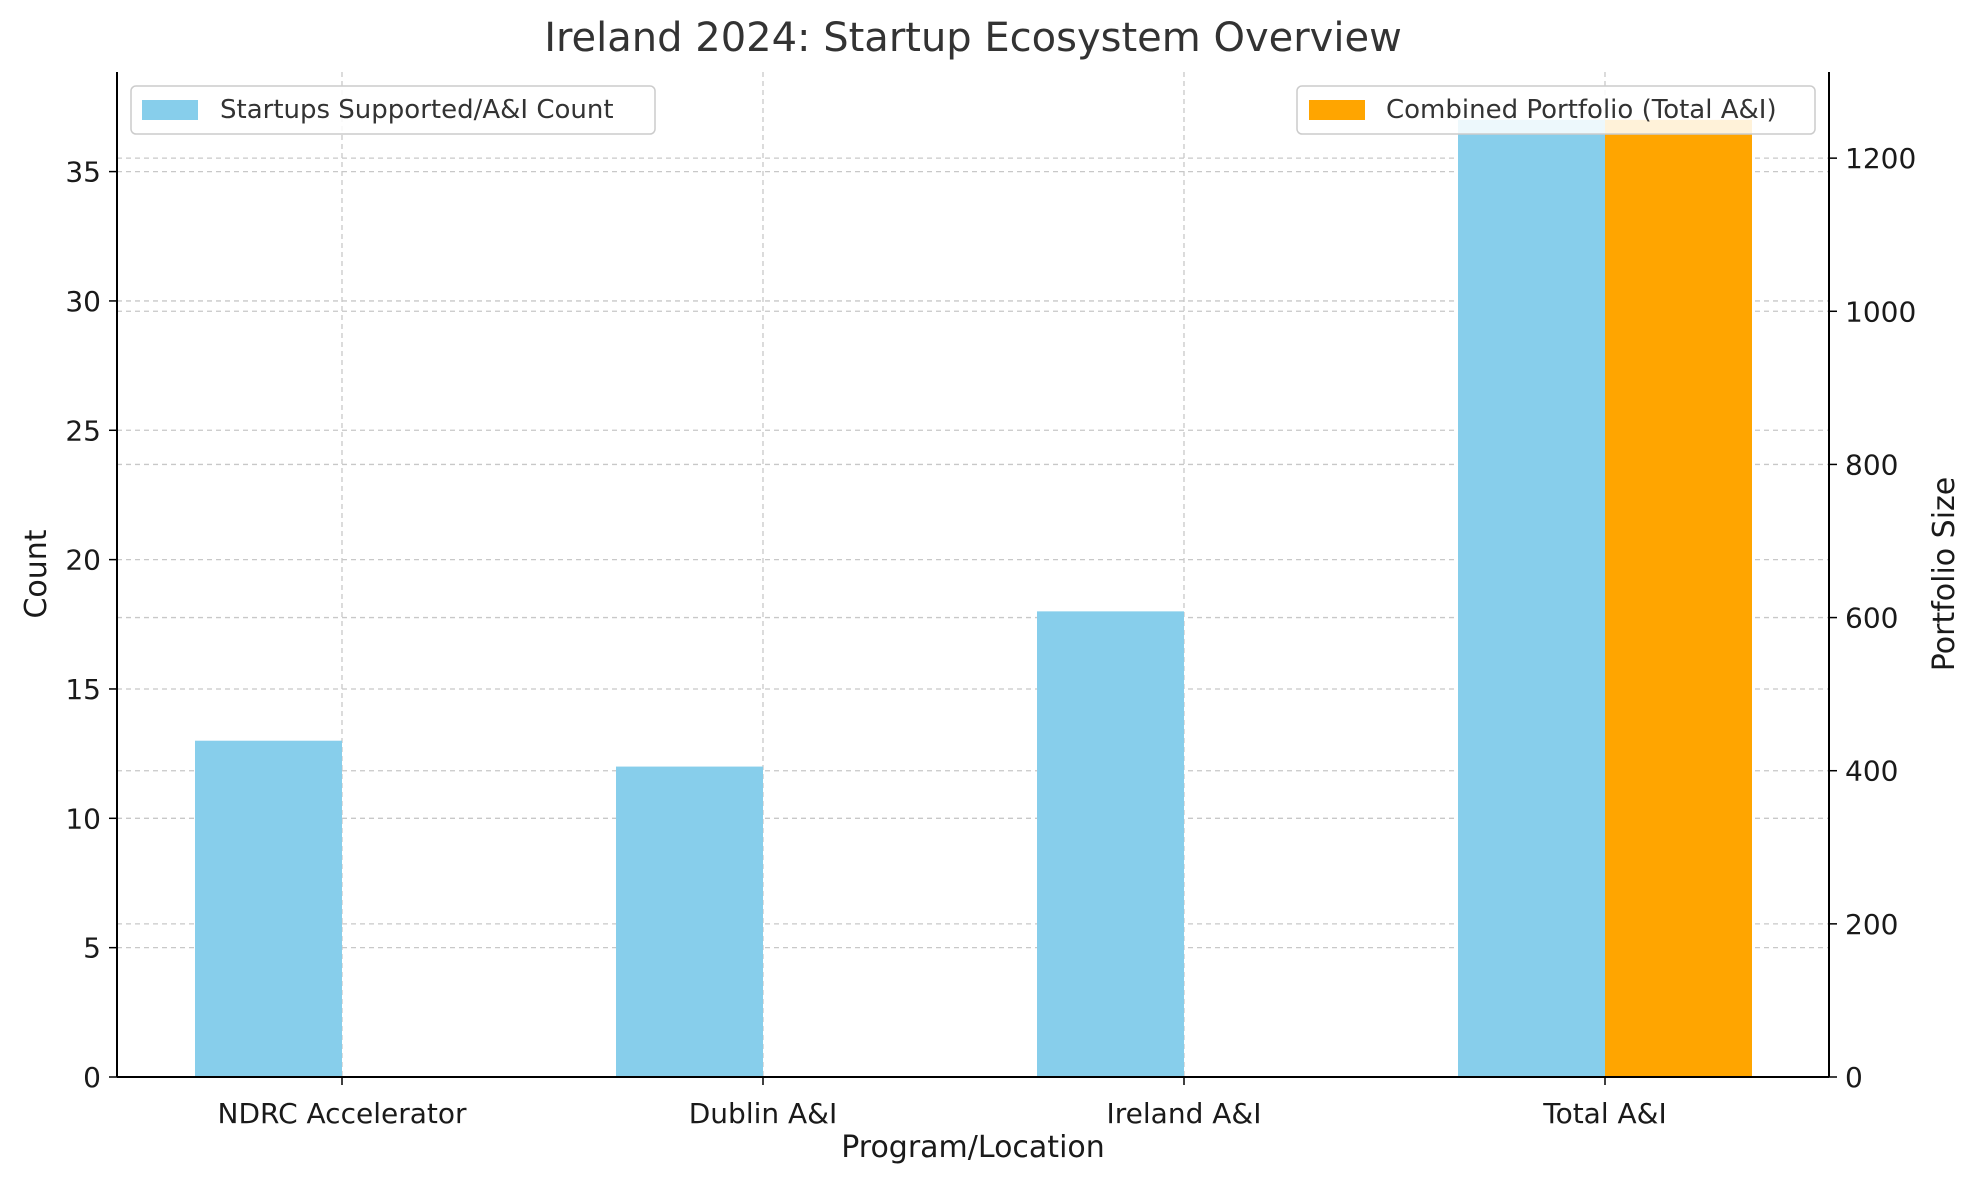 The width and height of the screenshot is (1980, 1180). Describe the element at coordinates (83, 301) in the screenshot. I see `left-tick-label: 30` at that location.